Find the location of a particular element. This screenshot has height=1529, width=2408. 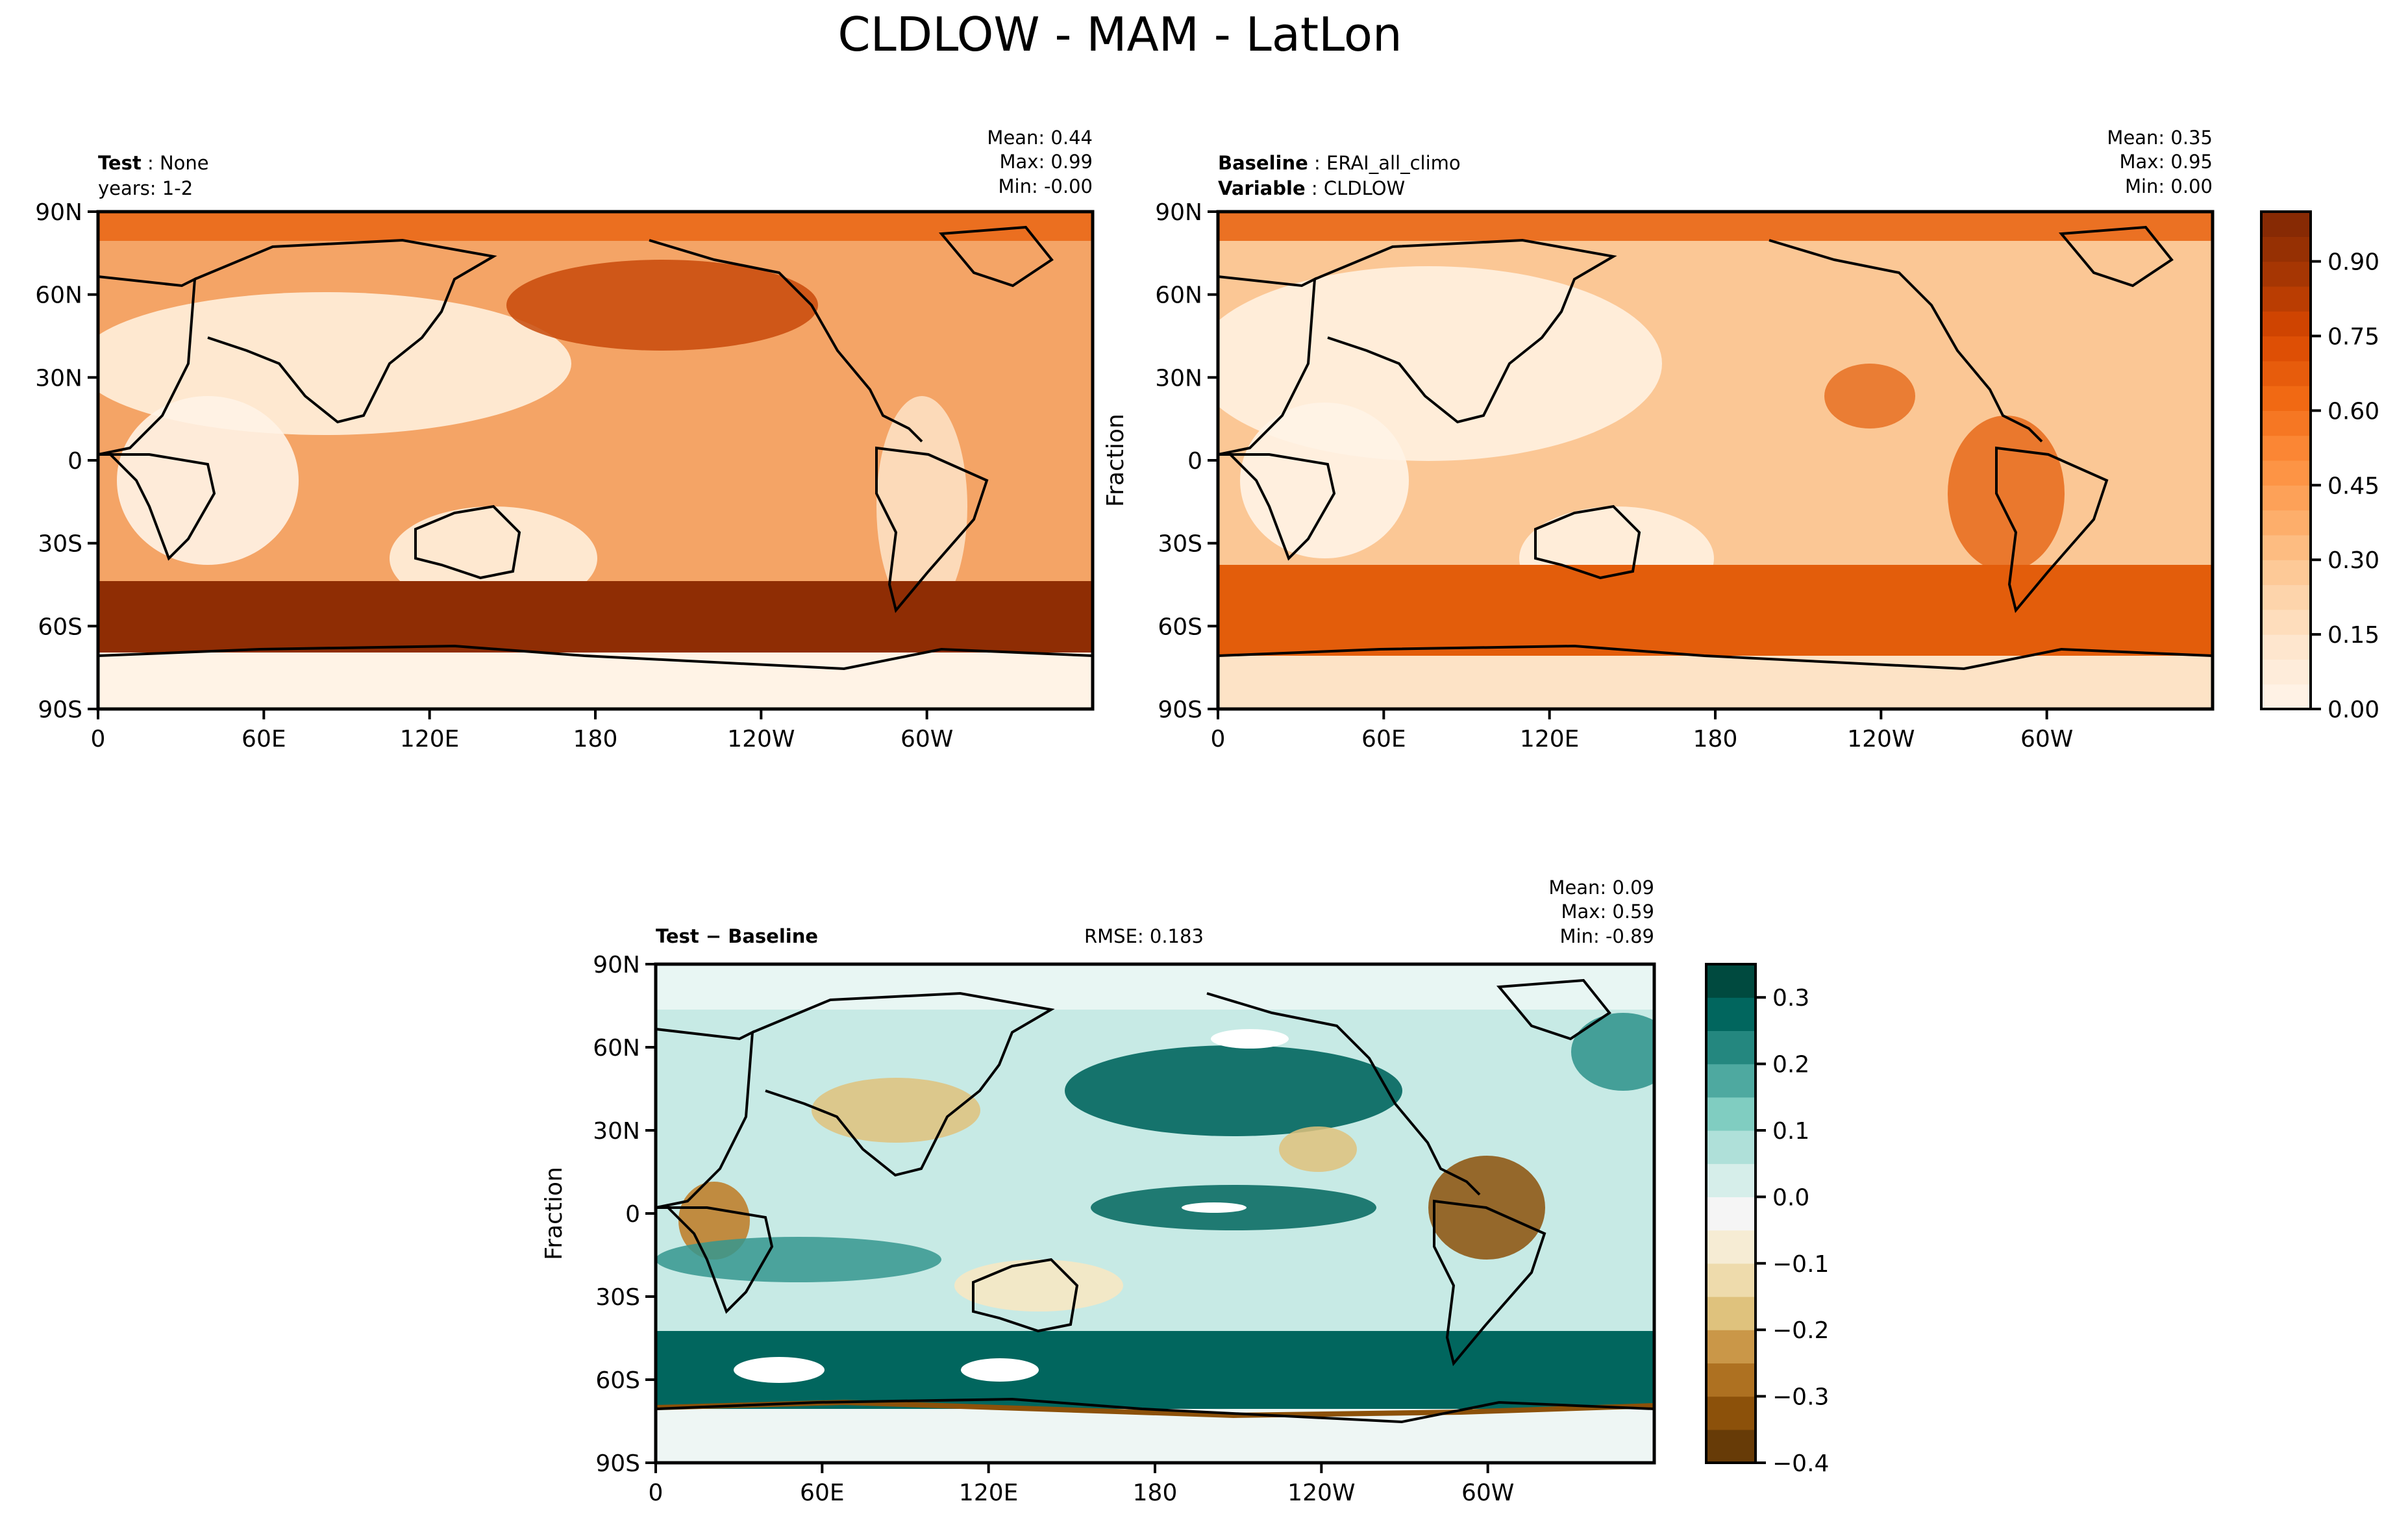

diff-coast-samerica is located at coordinates (1489, 1283).